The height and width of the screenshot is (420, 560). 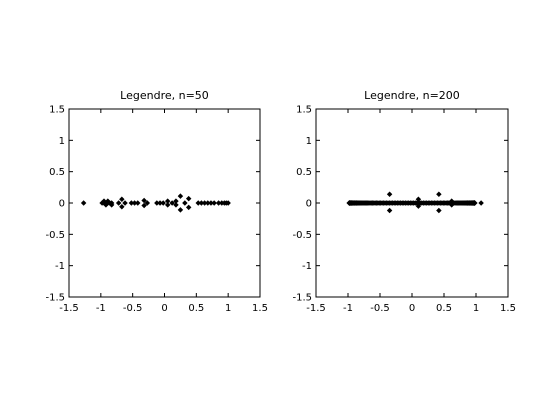 I want to click on chart-title: Legendre, n=200, so click(x=412, y=95).